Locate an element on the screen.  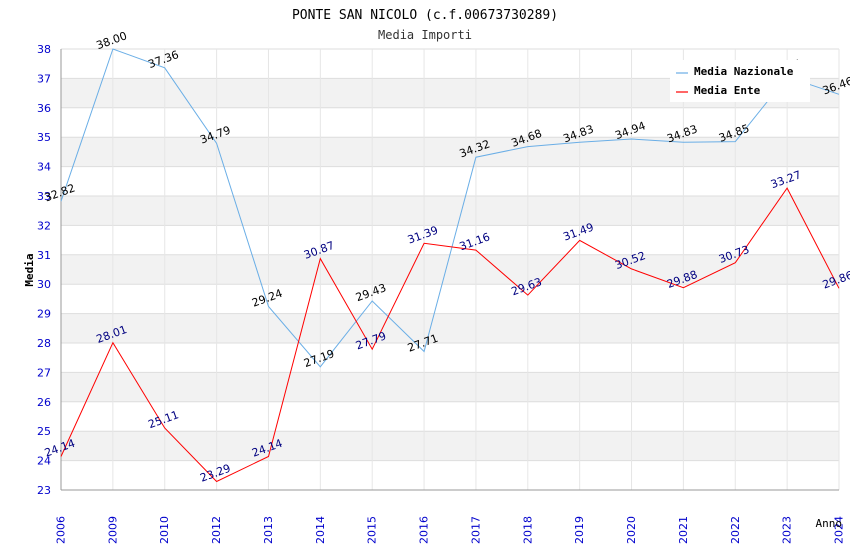
x-tick-label: 2024 is located at coordinates (839, 530).